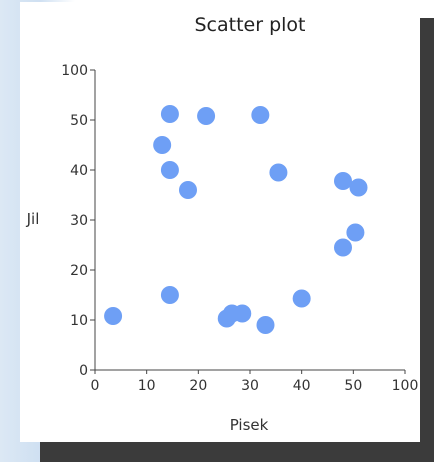 The width and height of the screenshot is (434, 462). What do you see at coordinates (83, 371) in the screenshot?
I see `y-tick-label: 0` at bounding box center [83, 371].